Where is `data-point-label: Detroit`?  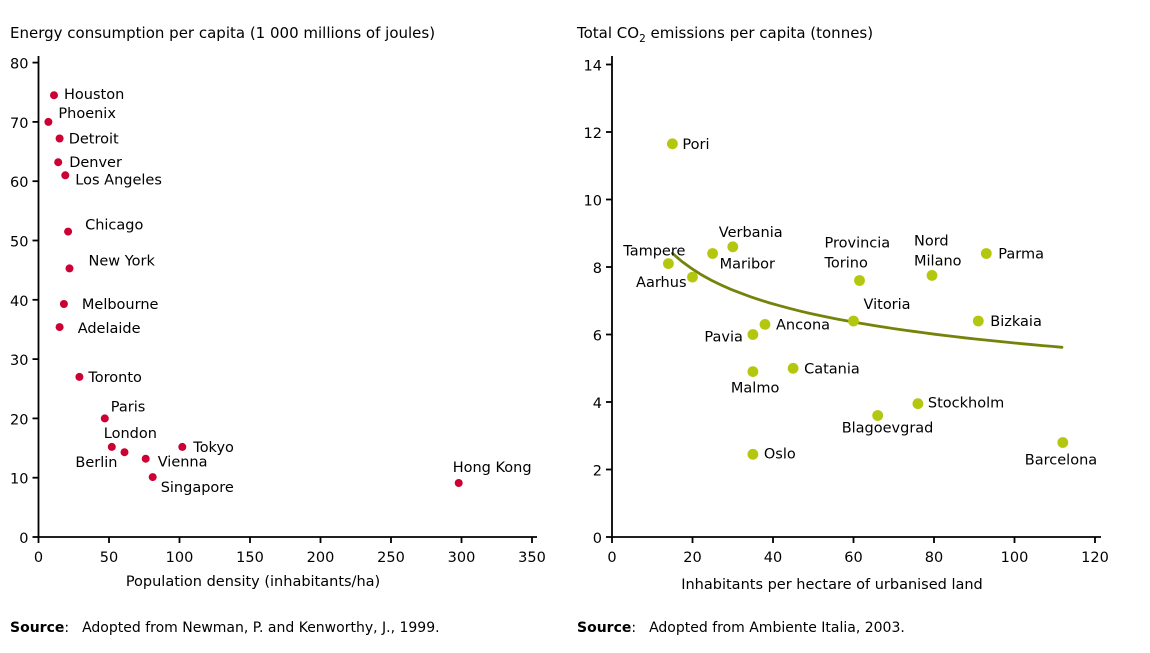 data-point-label: Detroit is located at coordinates (94, 140).